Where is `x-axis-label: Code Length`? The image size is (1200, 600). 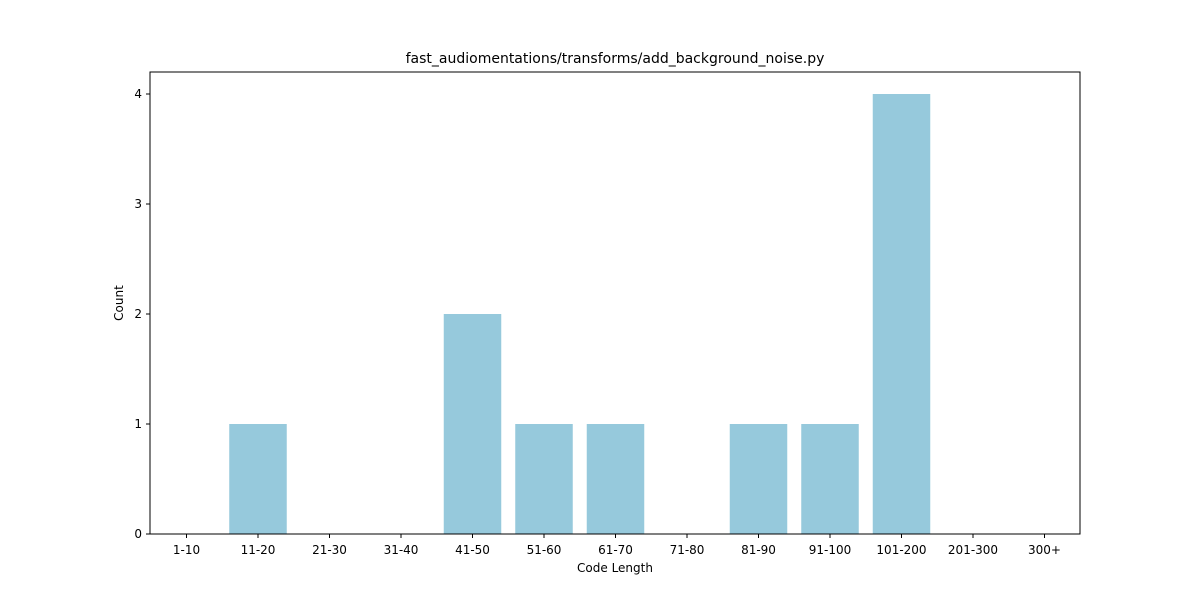 x-axis-label: Code Length is located at coordinates (615, 568).